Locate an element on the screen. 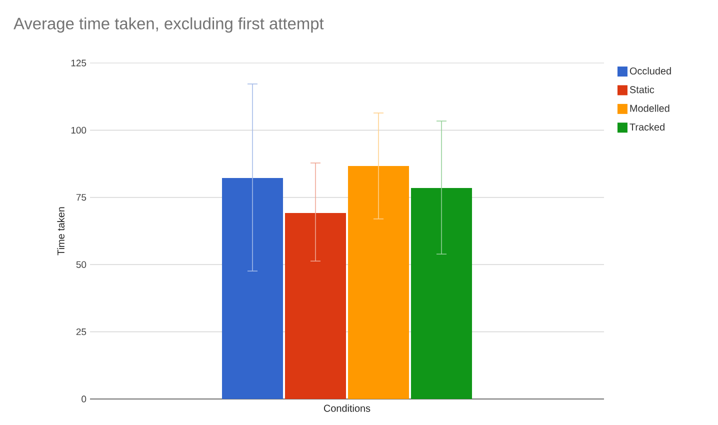 The width and height of the screenshot is (718, 425). y-tick-label: 100 is located at coordinates (78, 130).